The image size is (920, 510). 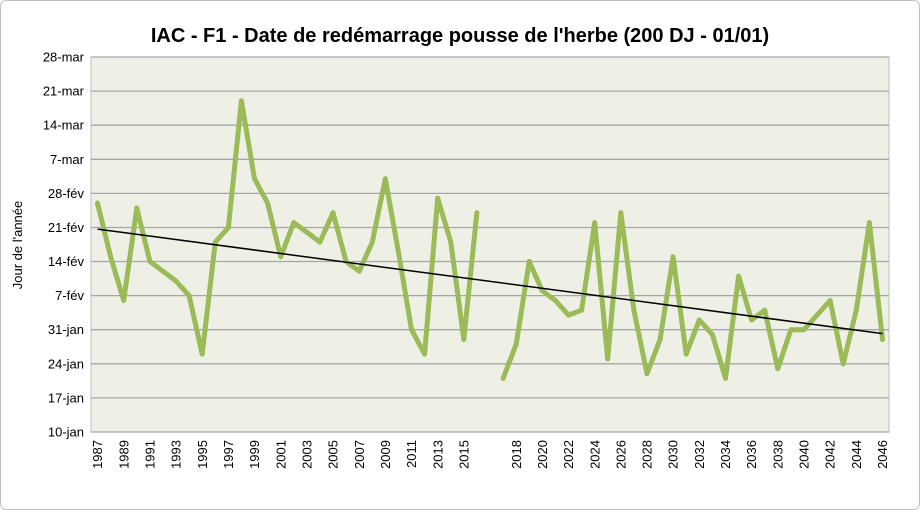 I want to click on y-tick-label: 17-jan, so click(x=66, y=397).